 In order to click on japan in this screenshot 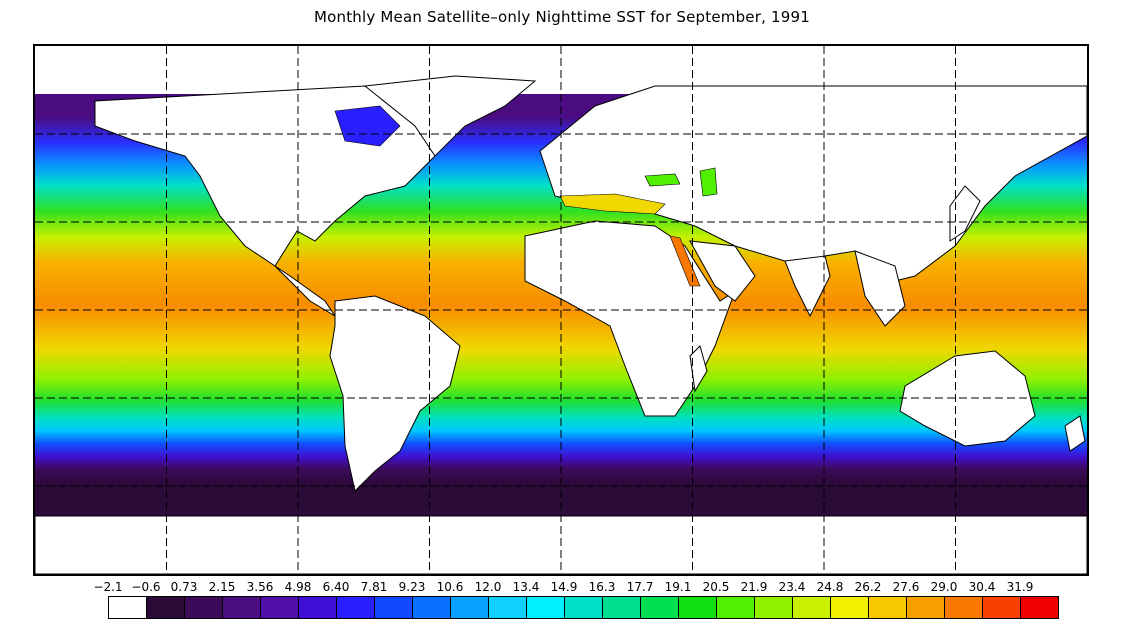, I will do `click(965, 213)`.